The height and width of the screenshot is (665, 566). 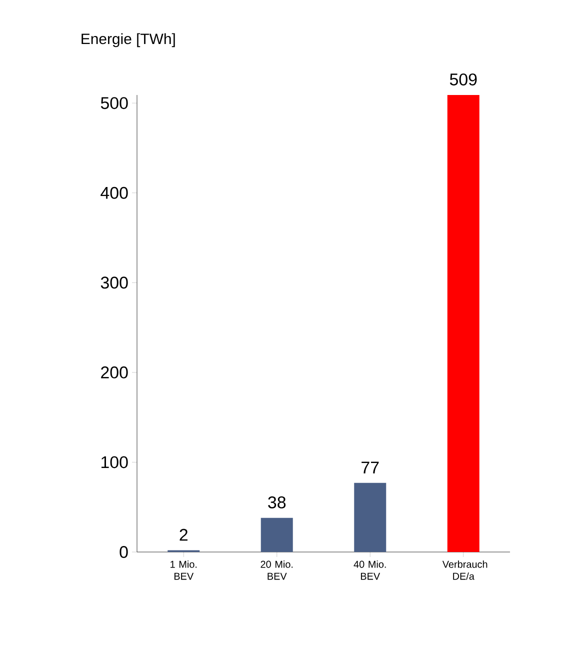 What do you see at coordinates (114, 372) in the screenshot?
I see `y-tick-label: 200` at bounding box center [114, 372].